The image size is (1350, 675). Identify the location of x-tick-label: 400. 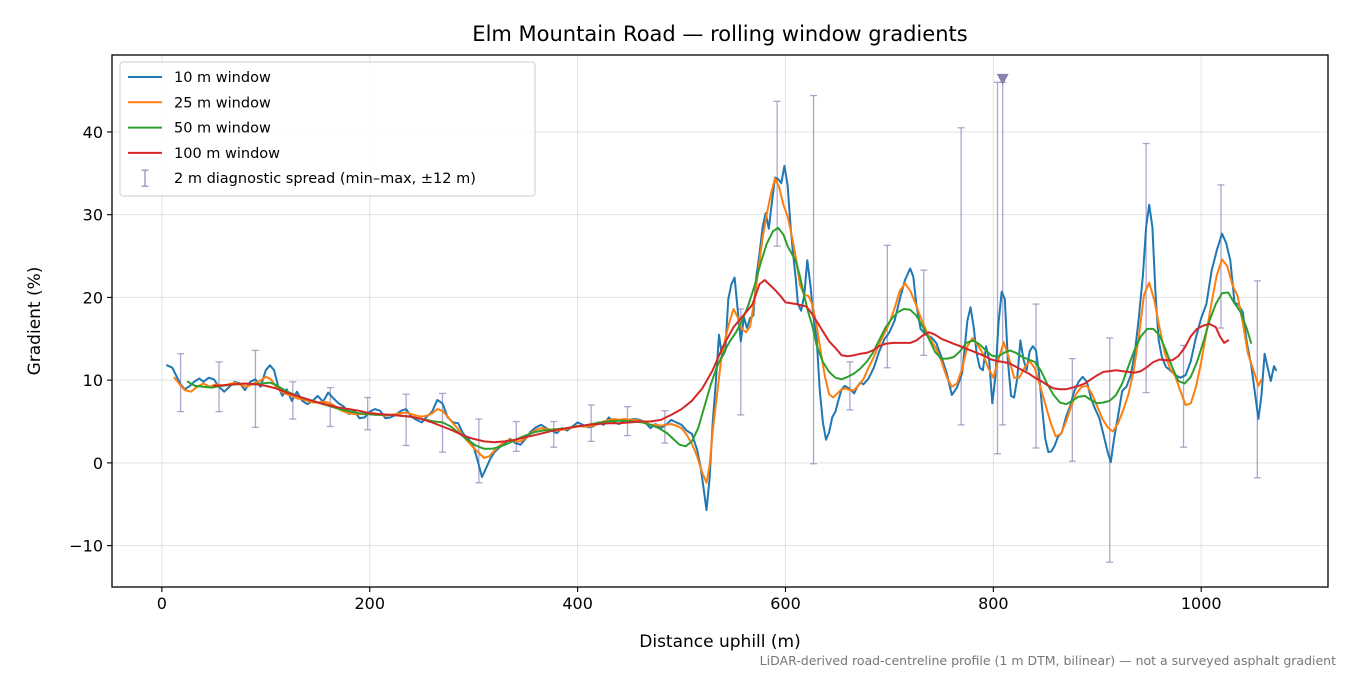
(577, 603).